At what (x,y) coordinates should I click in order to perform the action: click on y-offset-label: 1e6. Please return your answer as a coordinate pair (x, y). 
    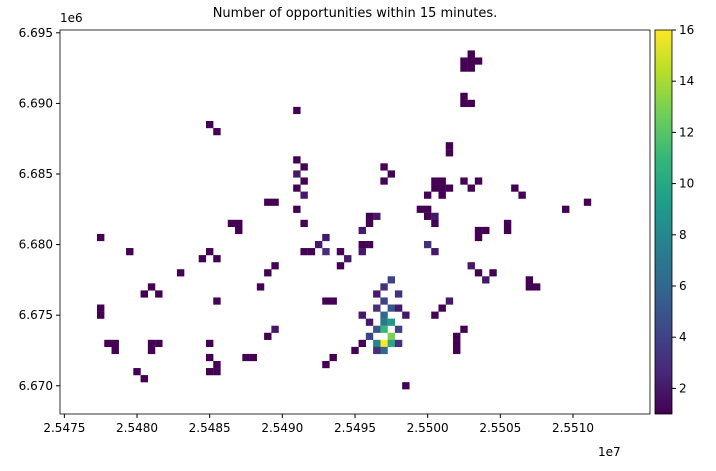
    Looking at the image, I should click on (71, 18).